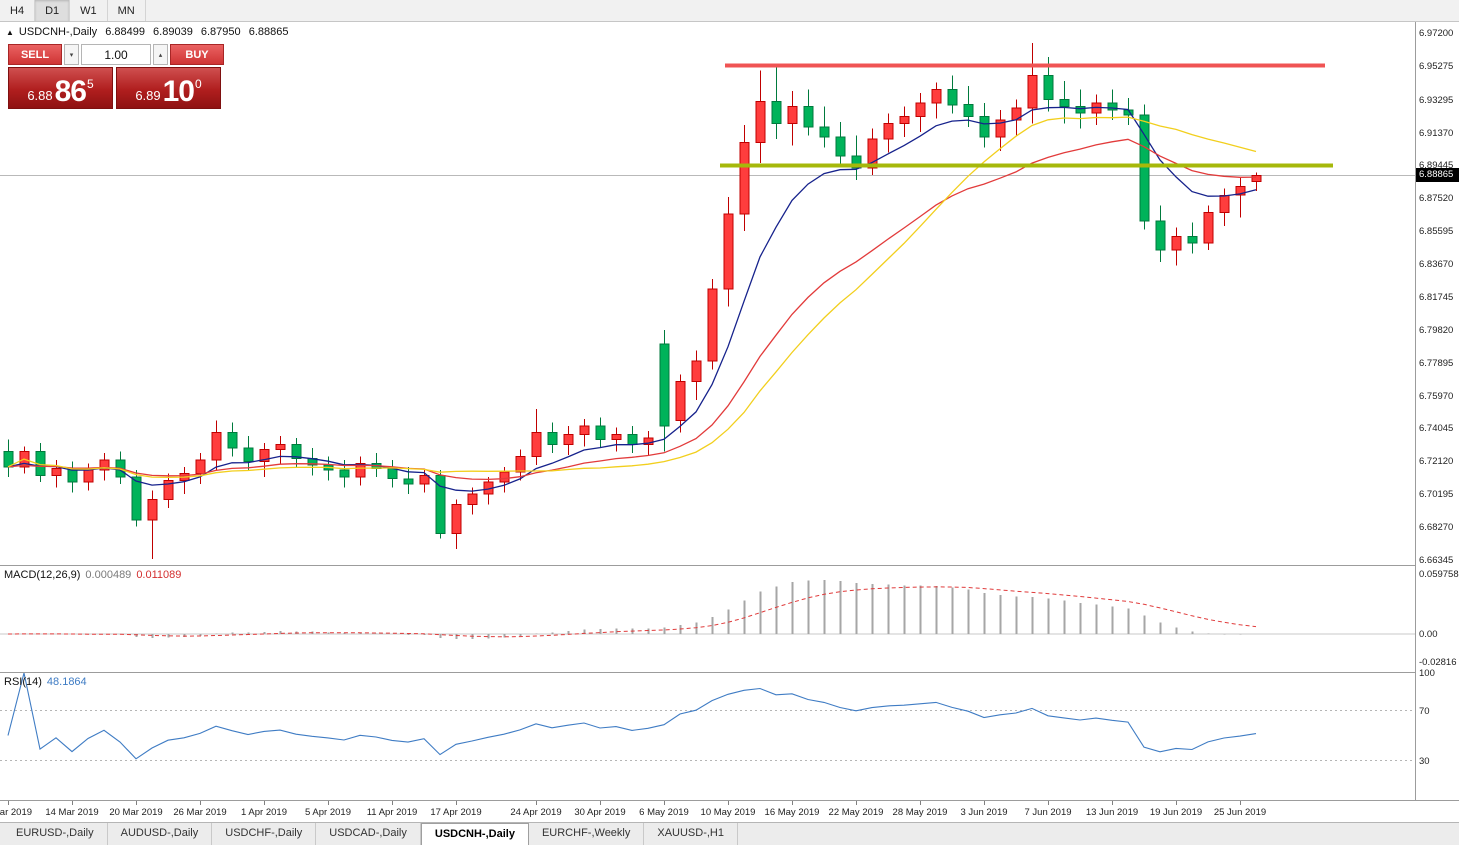 Image resolution: width=1459 pixels, height=845 pixels. What do you see at coordinates (1436, 429) in the screenshot?
I see `axis-label: 6.74045` at bounding box center [1436, 429].